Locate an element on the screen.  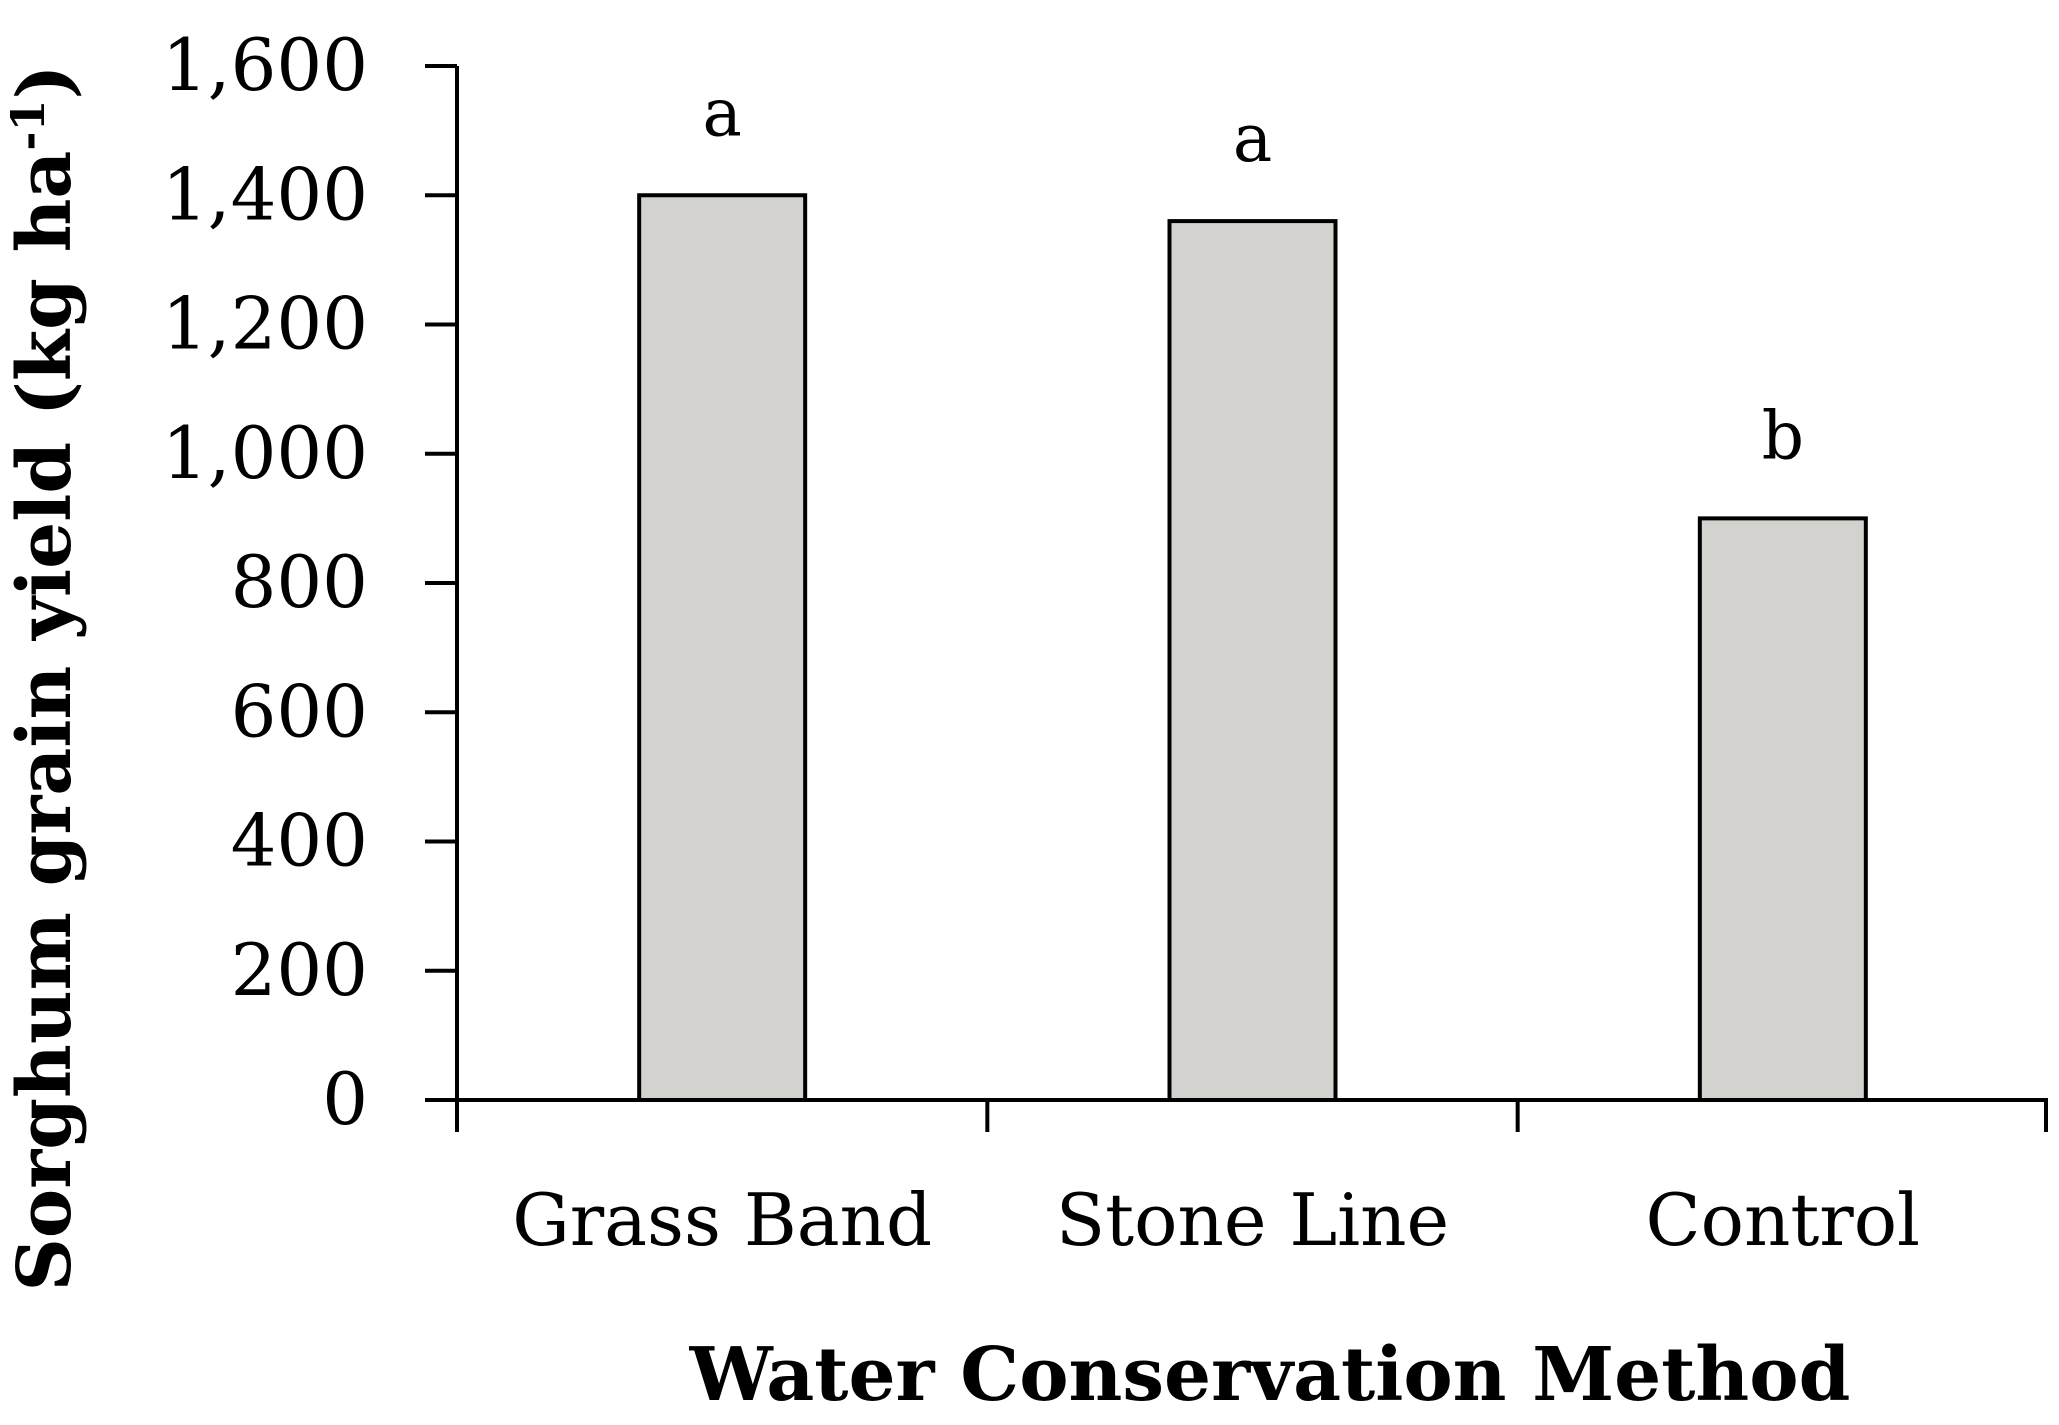
y-tick-label: 1,200 is located at coordinates (265, 324).